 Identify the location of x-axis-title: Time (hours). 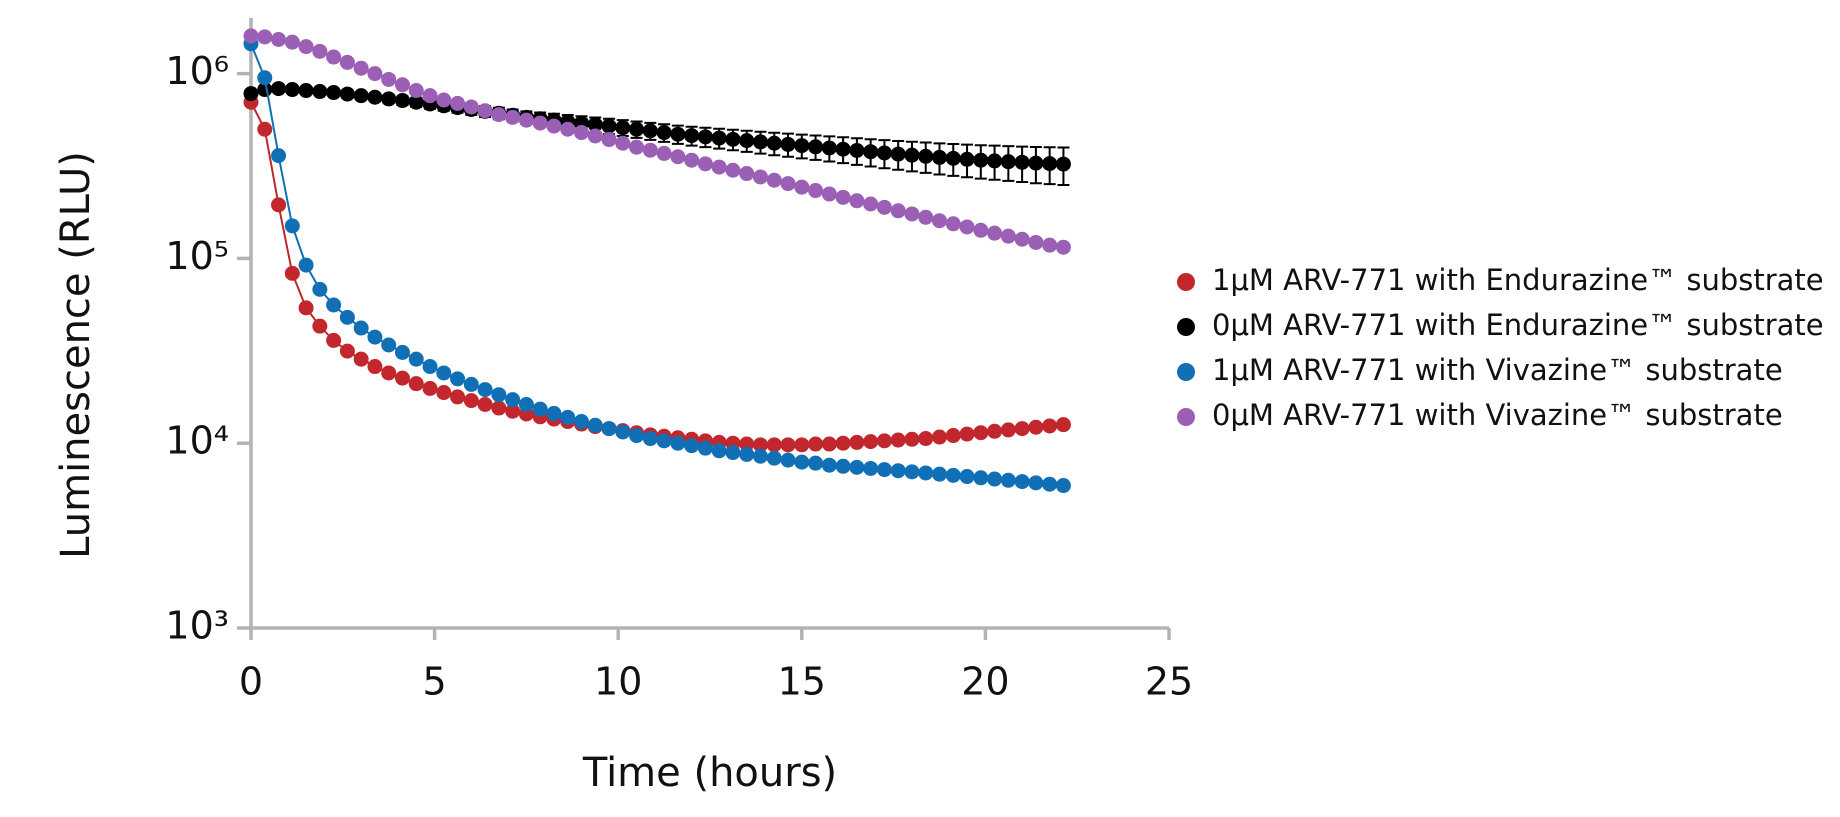
(709, 773).